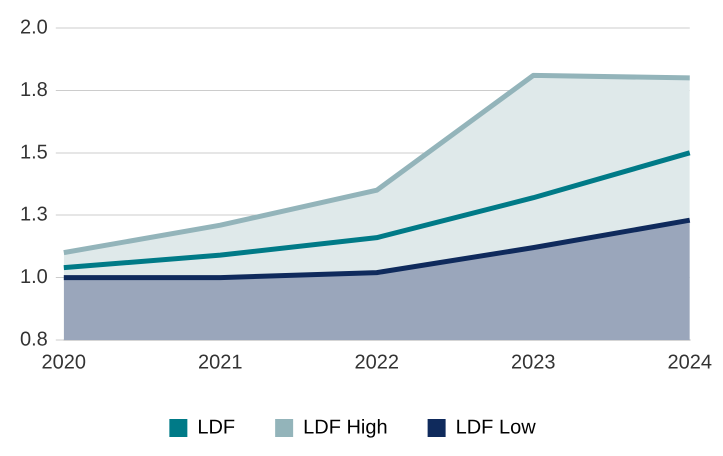  Describe the element at coordinates (34, 215) in the screenshot. I see `y-tick-label: 1.3` at that location.